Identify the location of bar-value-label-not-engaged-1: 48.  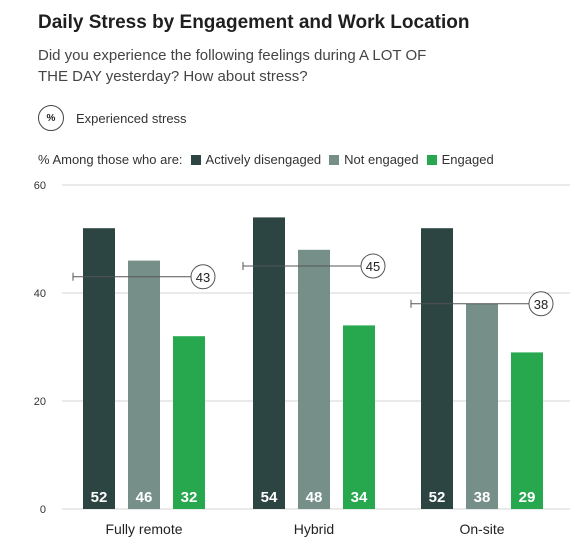
(314, 497).